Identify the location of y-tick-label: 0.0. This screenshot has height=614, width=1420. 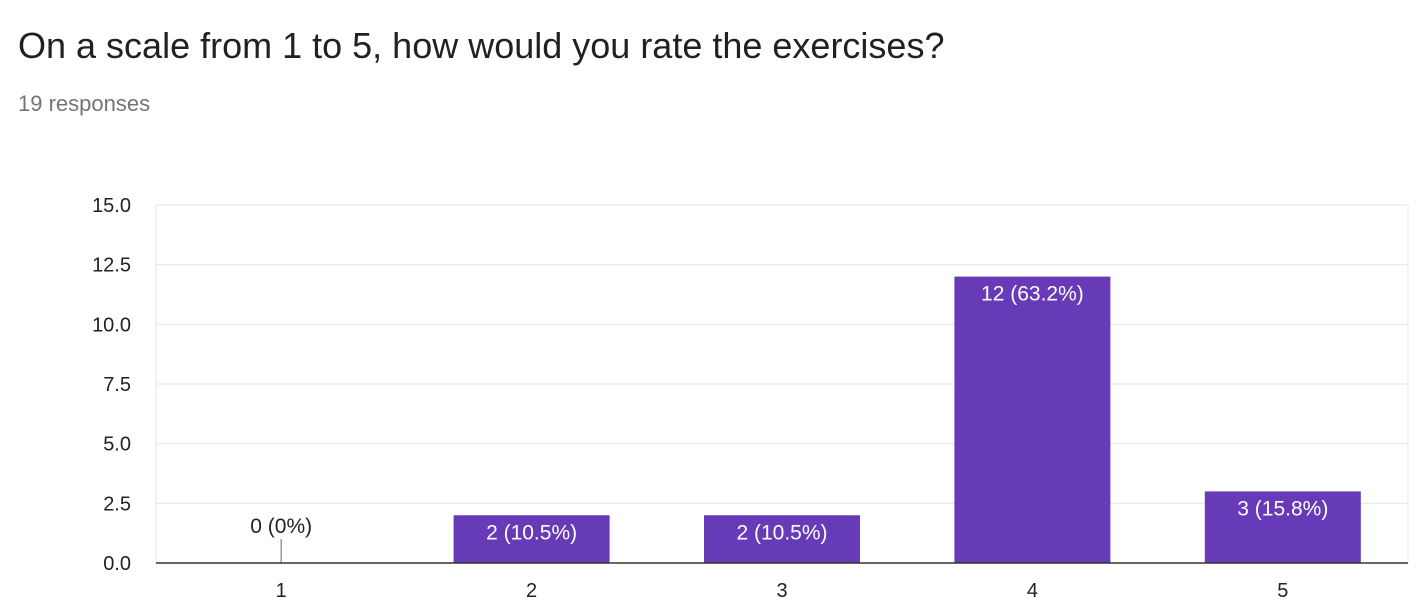
(117, 564).